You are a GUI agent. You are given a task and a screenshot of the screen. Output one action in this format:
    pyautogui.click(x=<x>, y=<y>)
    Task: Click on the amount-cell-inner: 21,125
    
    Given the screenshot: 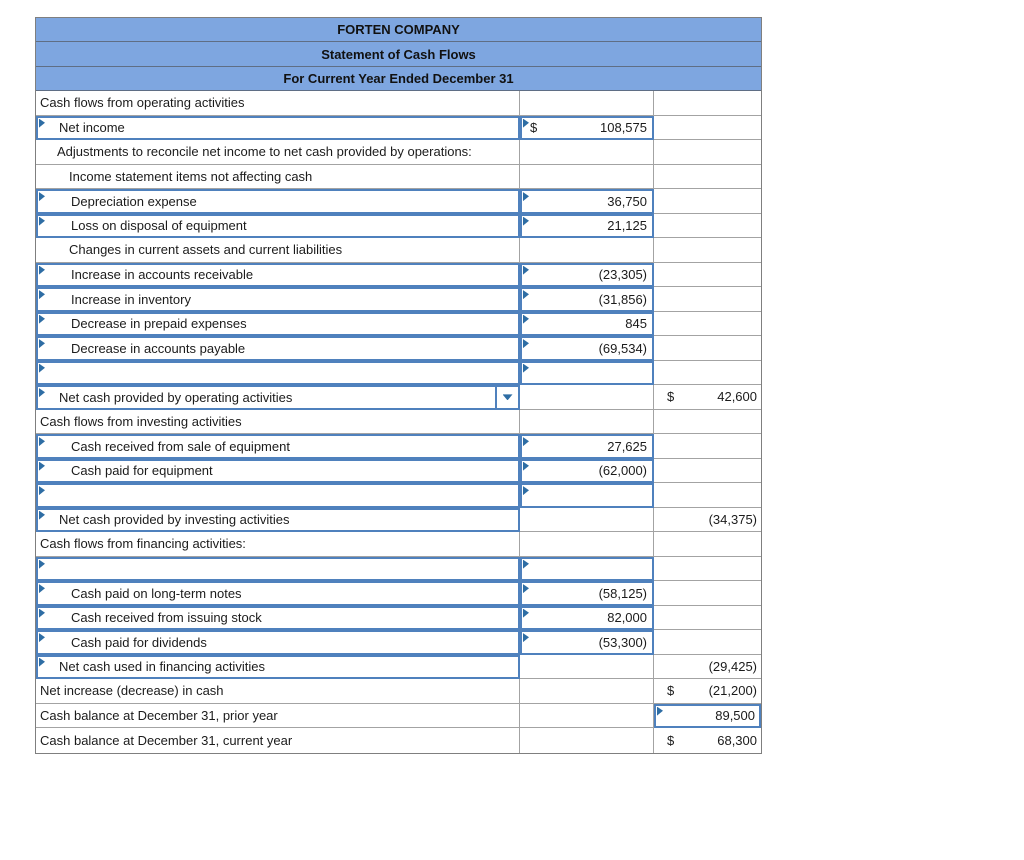 What is the action you would take?
    pyautogui.click(x=587, y=226)
    